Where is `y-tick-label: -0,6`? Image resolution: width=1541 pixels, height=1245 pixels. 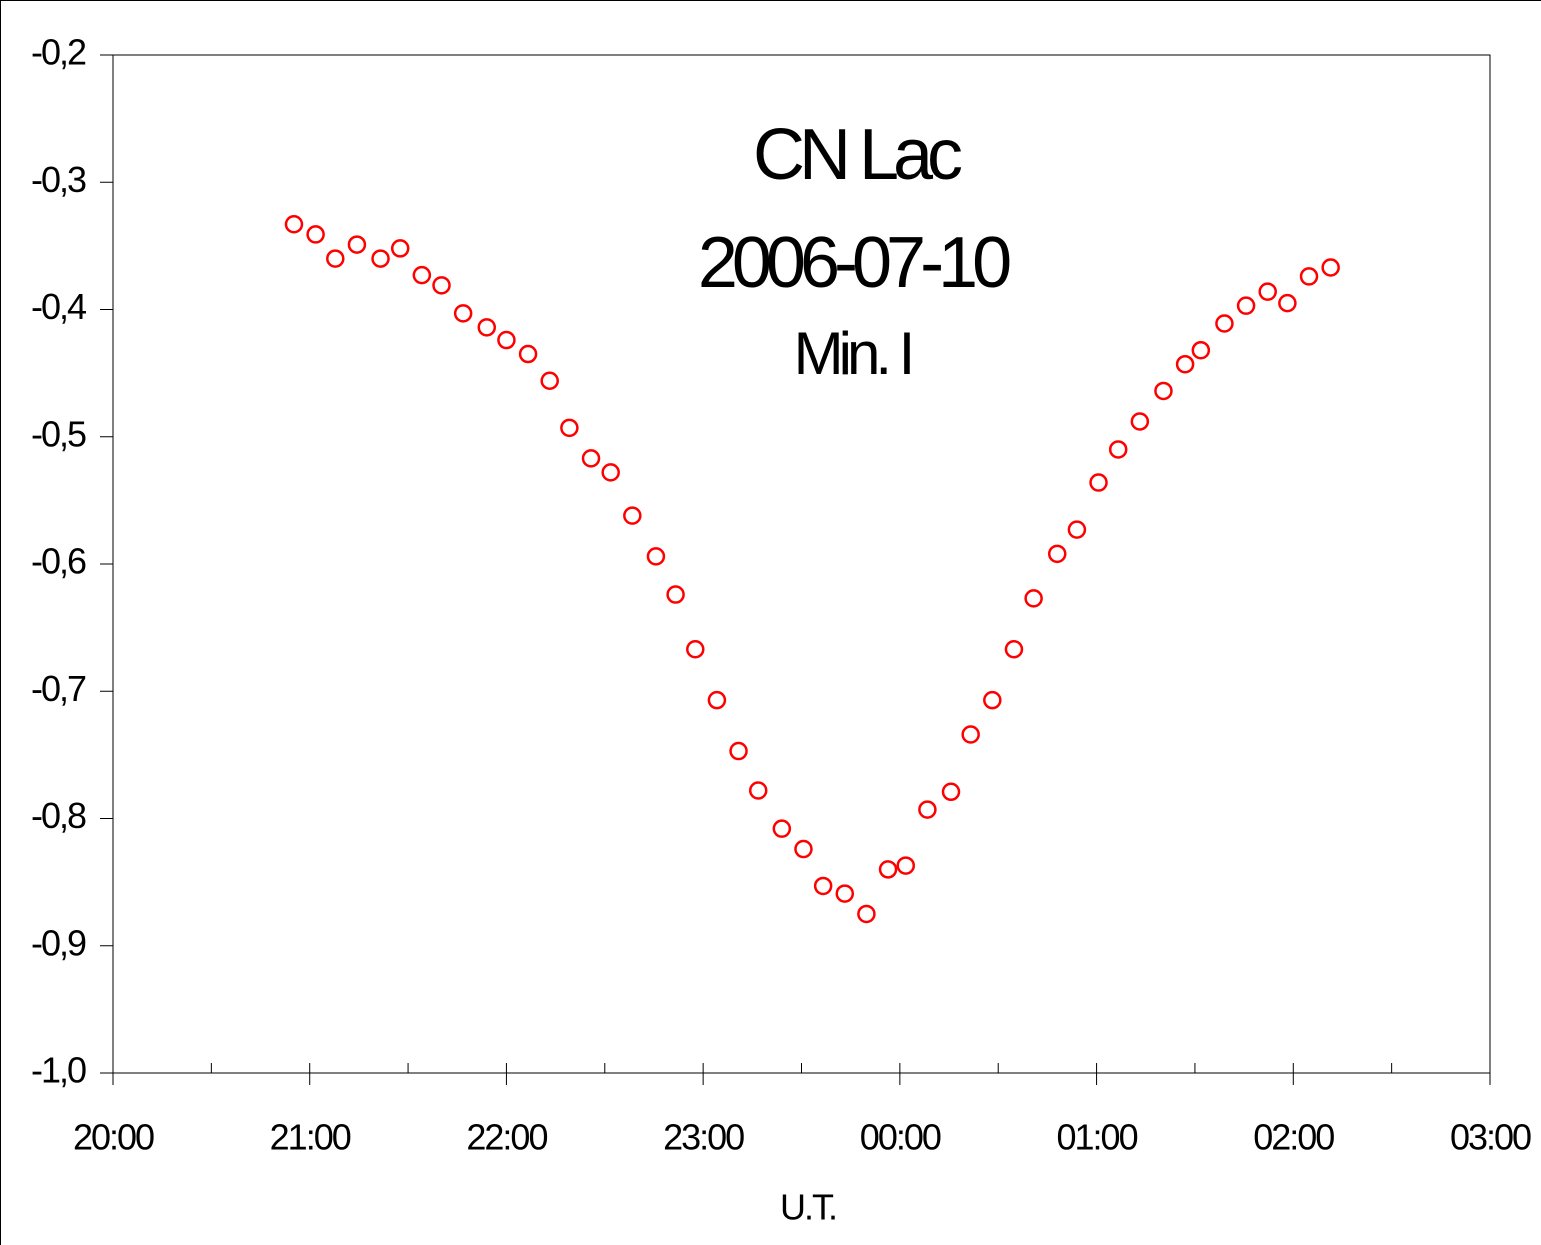 y-tick-label: -0,6 is located at coordinates (58, 561).